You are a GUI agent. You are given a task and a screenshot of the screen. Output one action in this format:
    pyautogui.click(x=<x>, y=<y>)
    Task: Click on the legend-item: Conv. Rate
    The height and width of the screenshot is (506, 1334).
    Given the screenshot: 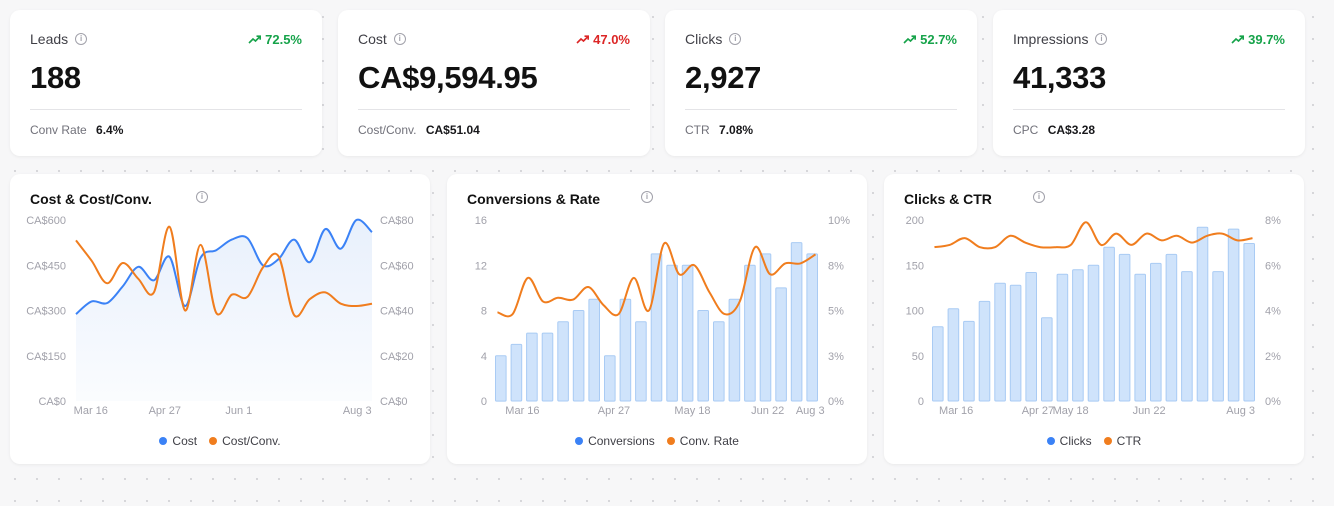 What is the action you would take?
    pyautogui.click(x=702, y=441)
    